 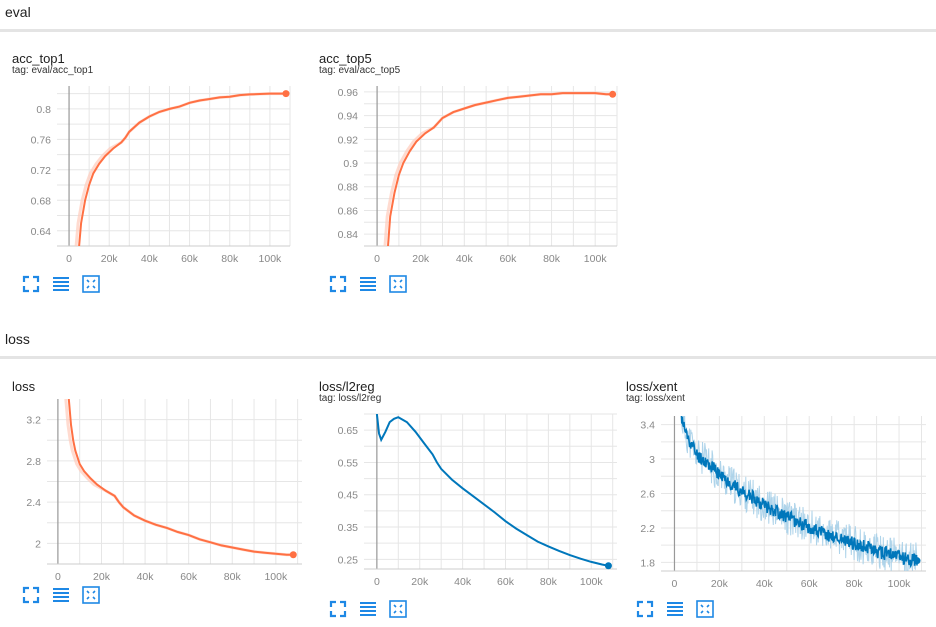 What do you see at coordinates (348, 93) in the screenshot?
I see `y-tick-label: 0.96` at bounding box center [348, 93].